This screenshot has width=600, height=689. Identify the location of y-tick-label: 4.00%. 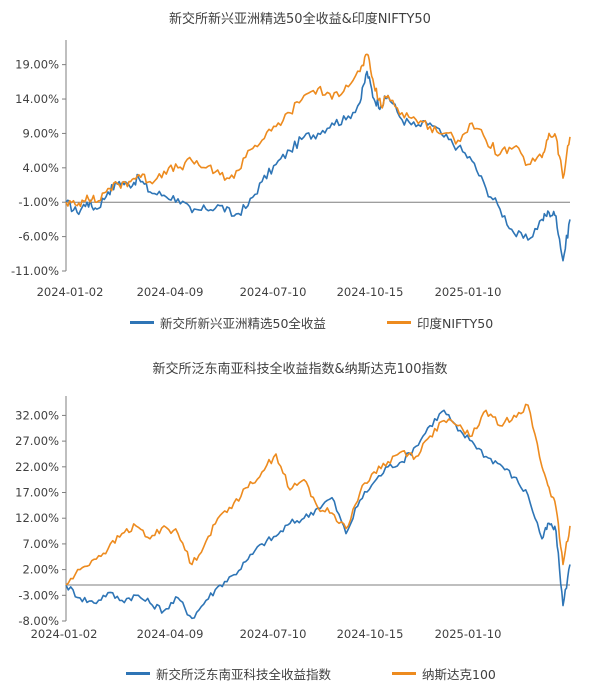
(40, 168).